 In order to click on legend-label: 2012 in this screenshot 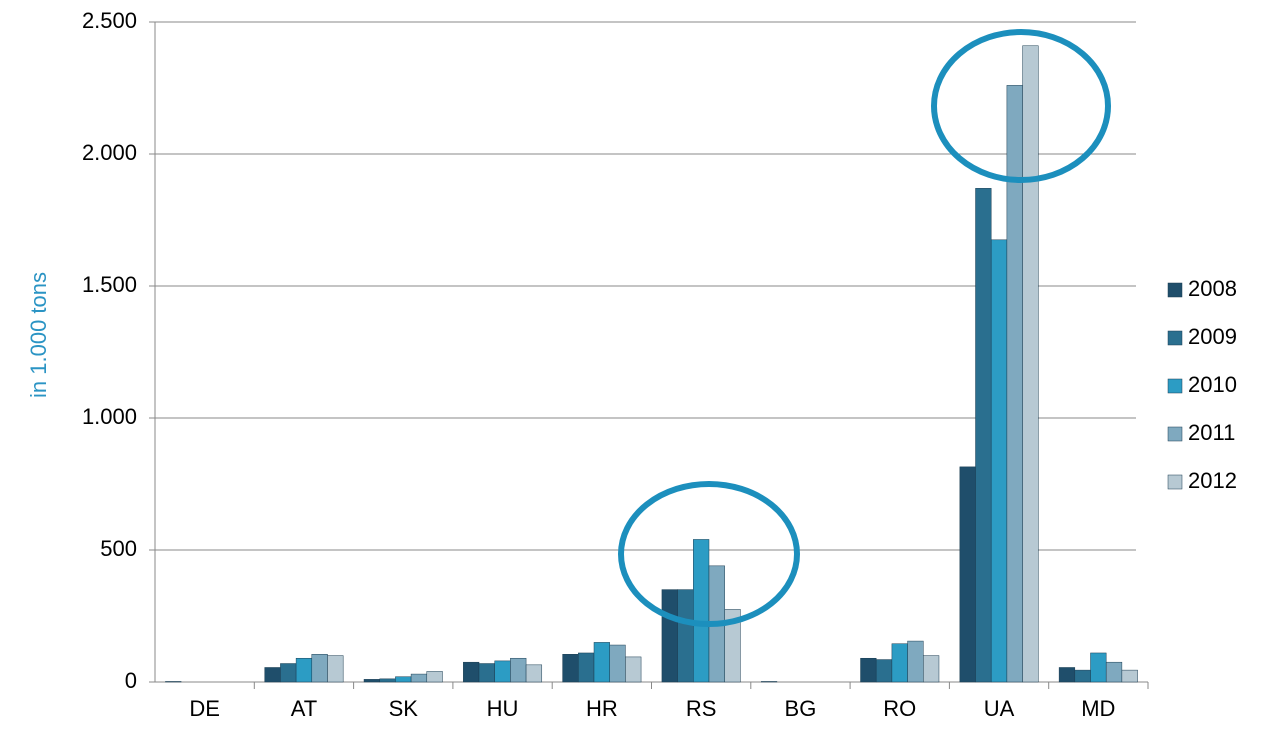, I will do `click(1212, 480)`.